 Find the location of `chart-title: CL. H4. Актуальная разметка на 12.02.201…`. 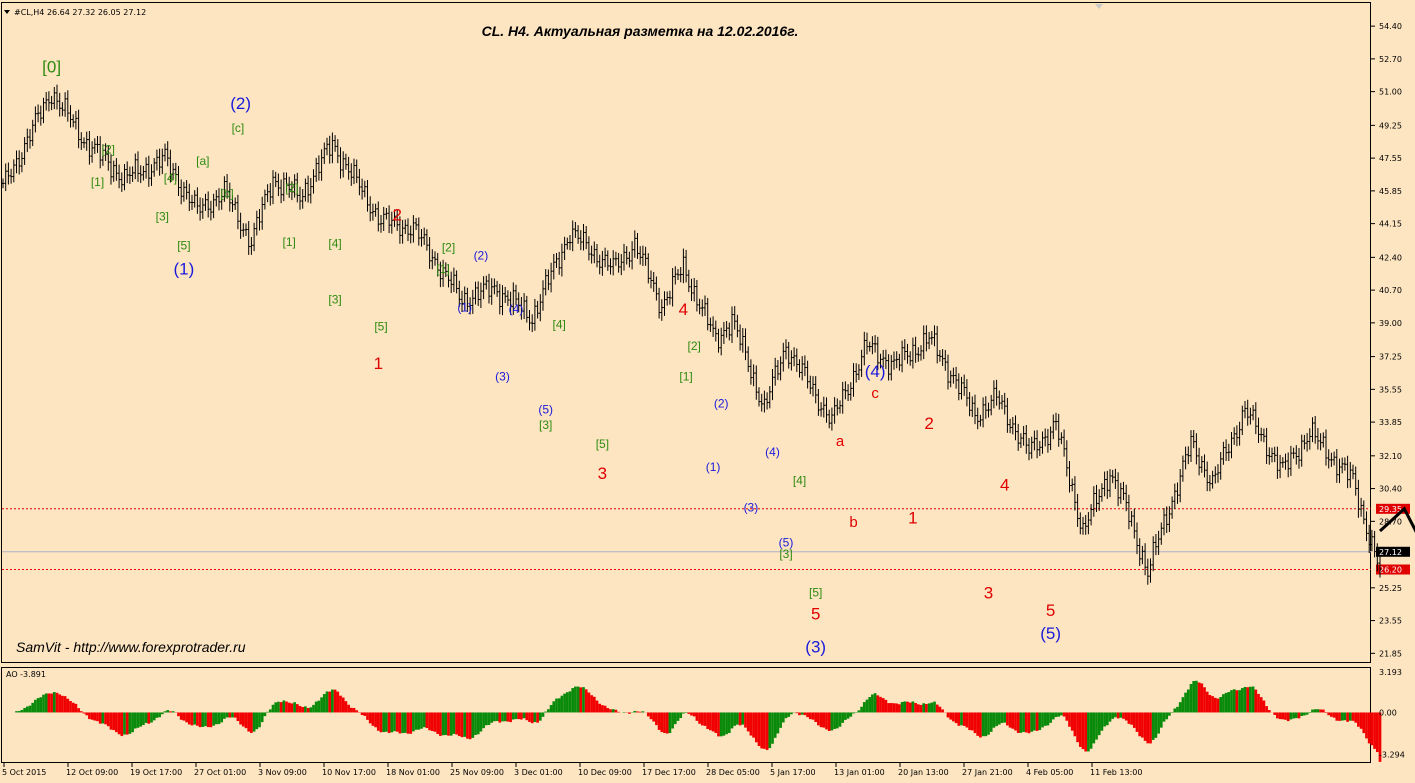

chart-title: CL. H4. Актуальная разметка на 12.02.201… is located at coordinates (640, 31).